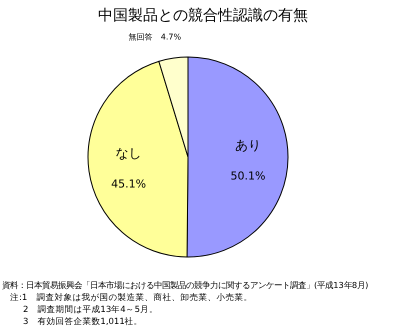 The height and width of the screenshot is (328, 406). I want to click on text: 3 有効回答企業数1,011社。, so click(83, 321).